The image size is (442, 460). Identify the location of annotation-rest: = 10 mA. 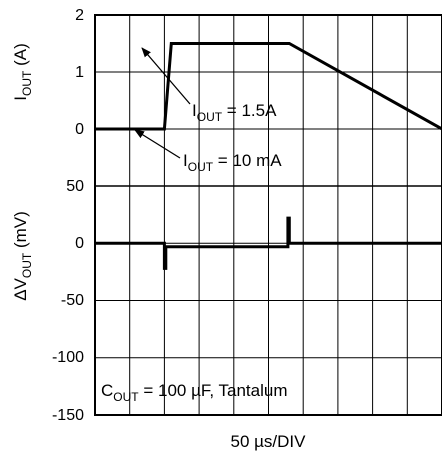
(247, 160).